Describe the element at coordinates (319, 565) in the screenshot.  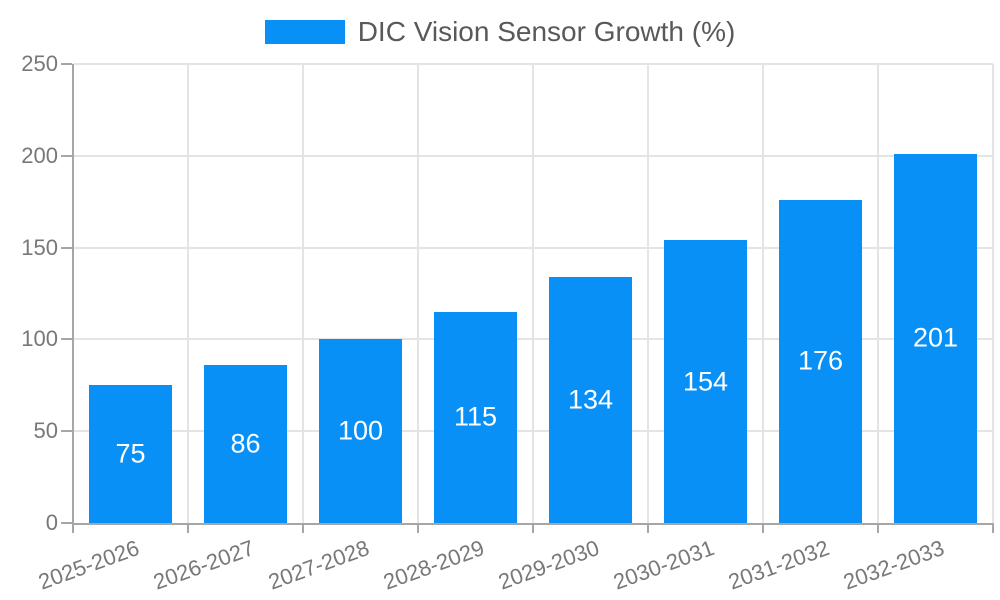
I see `x-axis-tick-label: 2027-2028` at that location.